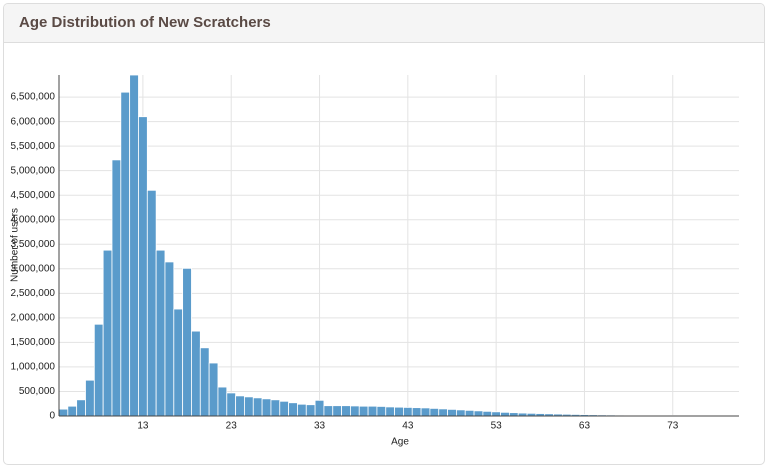 This screenshot has width=768, height=465. What do you see at coordinates (33, 195) in the screenshot?
I see `y-tick-label: 4,500,000` at bounding box center [33, 195].